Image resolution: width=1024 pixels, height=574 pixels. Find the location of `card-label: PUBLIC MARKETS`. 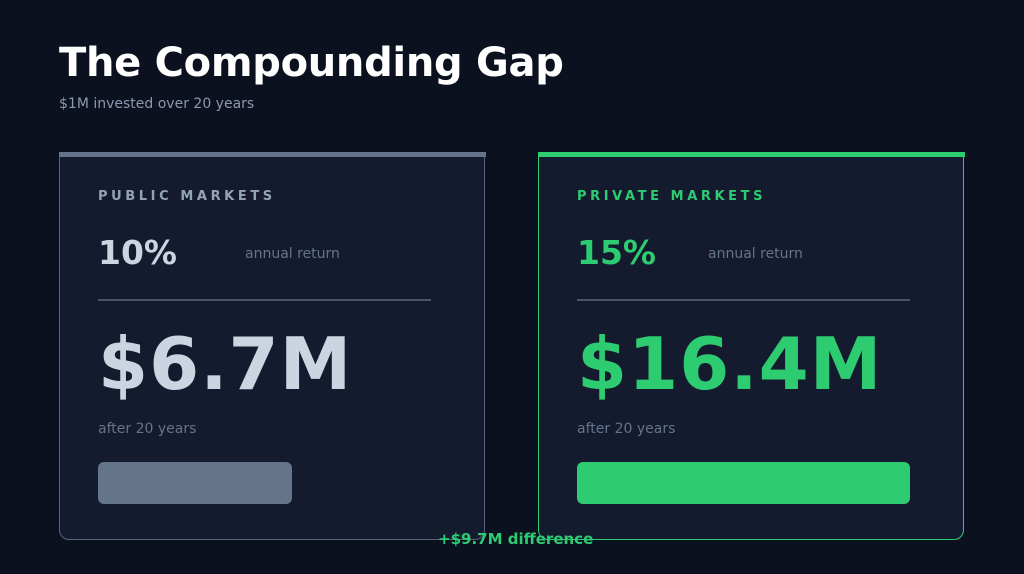

card-label: PUBLIC MARKETS is located at coordinates (187, 196).